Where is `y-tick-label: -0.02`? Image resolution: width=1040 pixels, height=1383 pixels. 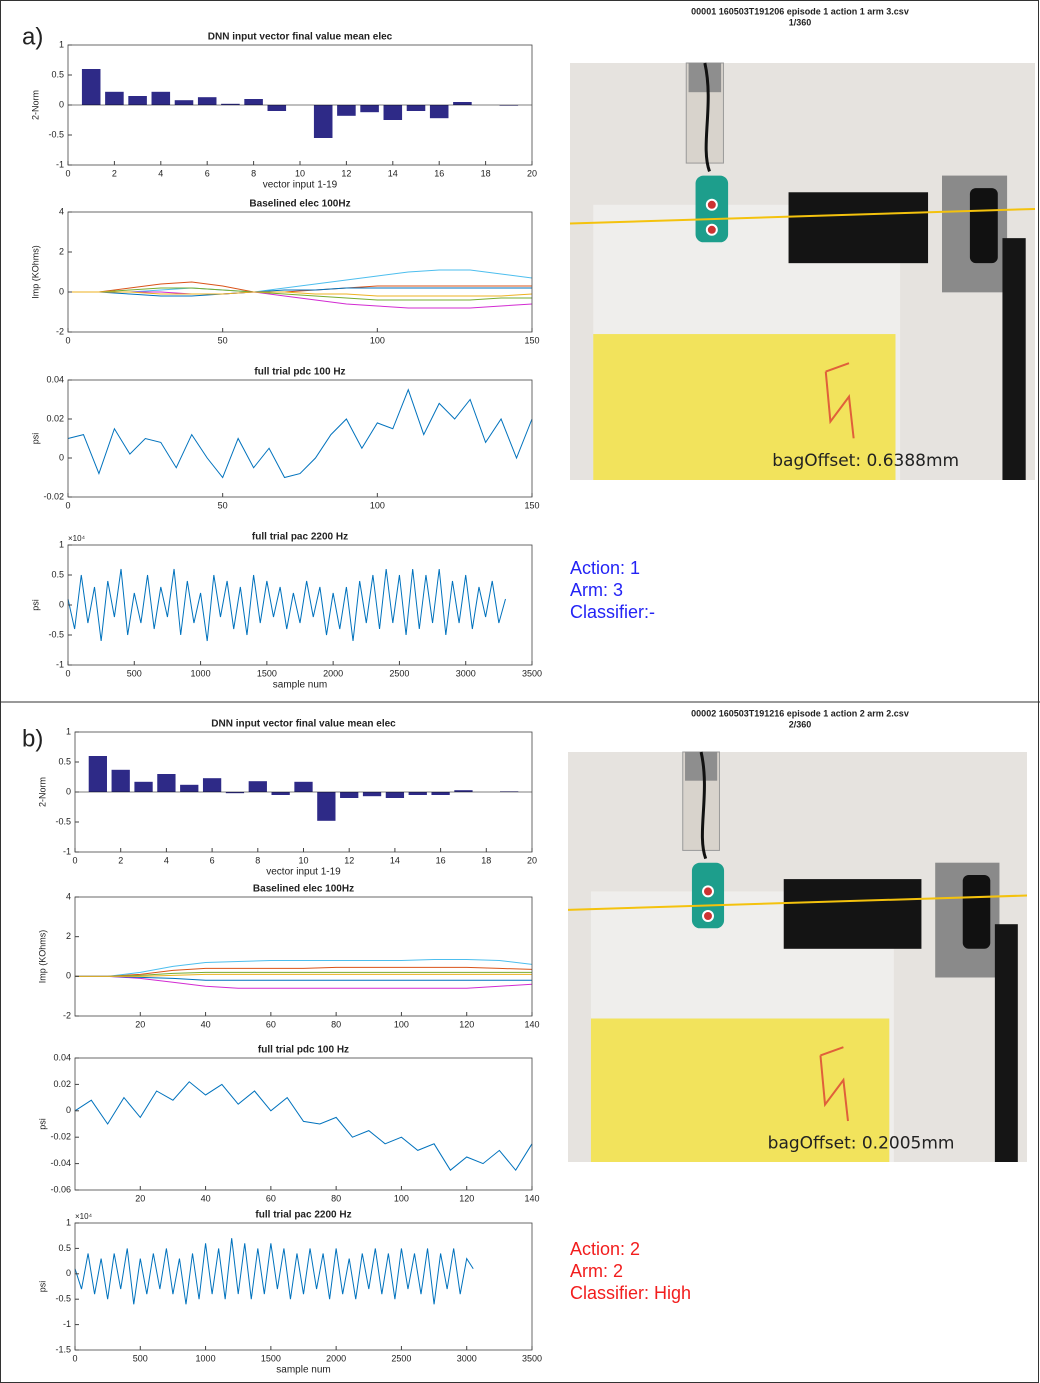 y-tick-label: -0.02 is located at coordinates (60, 1137).